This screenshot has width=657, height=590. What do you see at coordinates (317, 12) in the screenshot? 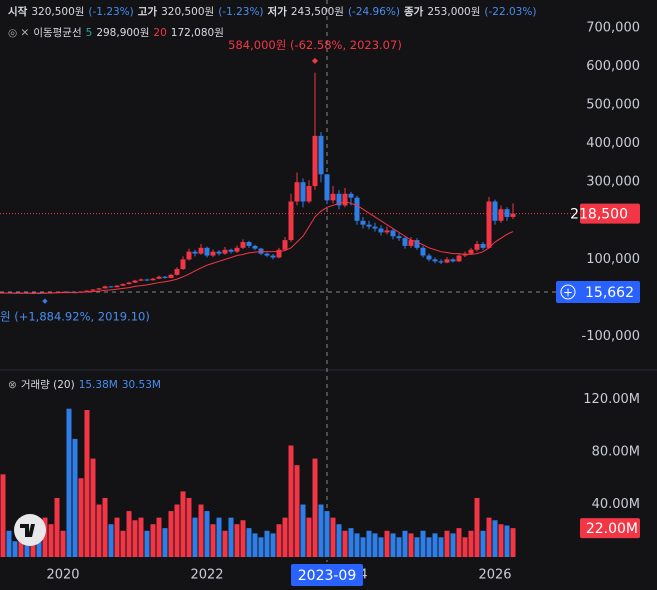
I see `legend-value: 243,500원` at bounding box center [317, 12].